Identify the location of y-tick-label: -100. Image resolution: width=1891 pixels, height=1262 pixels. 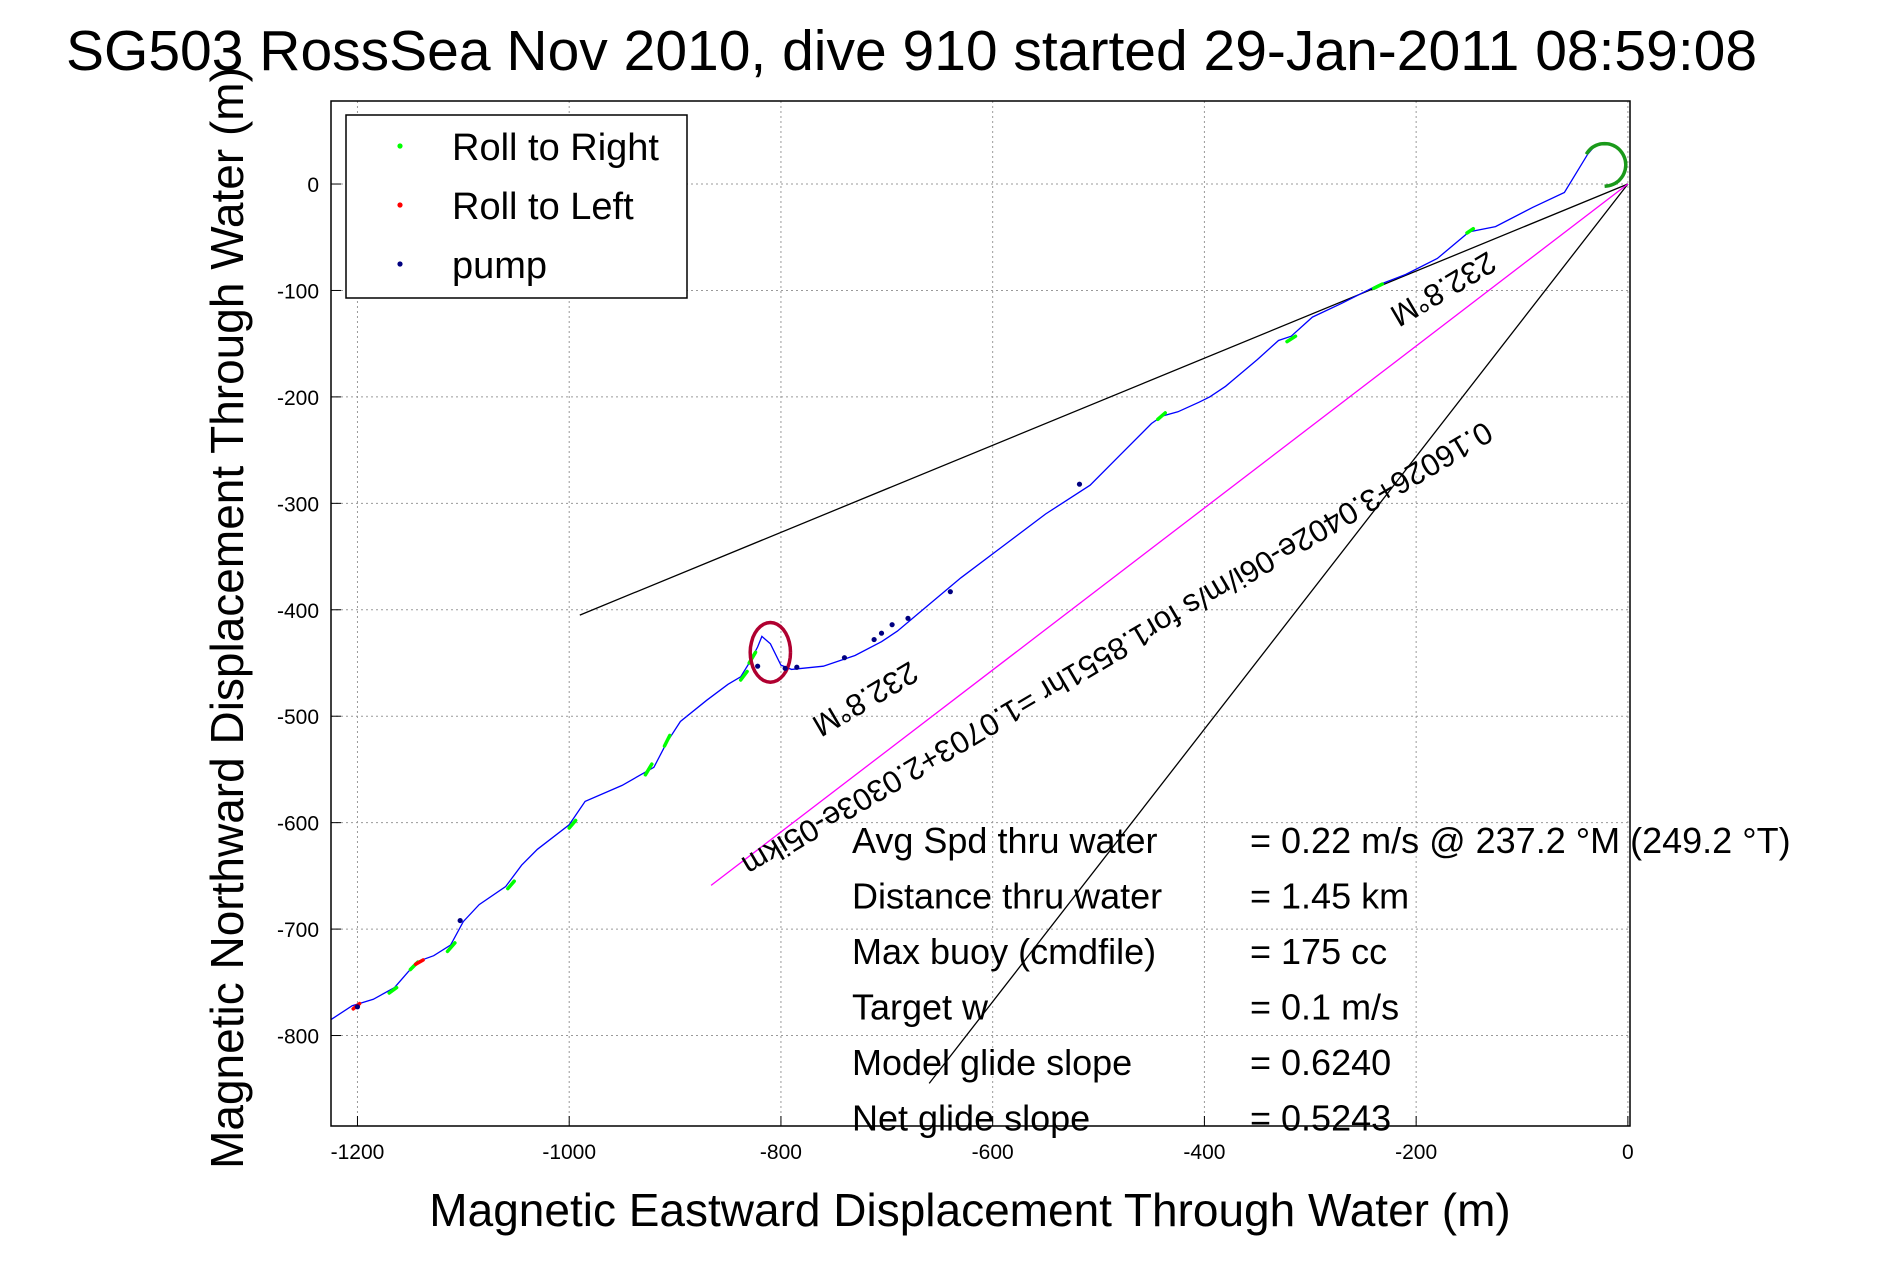
(298, 291).